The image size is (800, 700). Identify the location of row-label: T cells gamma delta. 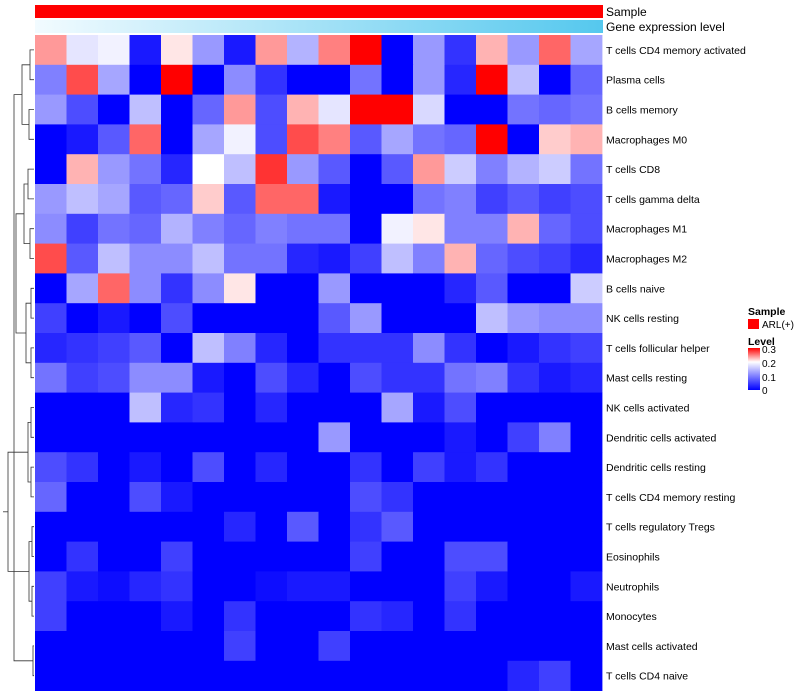
(653, 200).